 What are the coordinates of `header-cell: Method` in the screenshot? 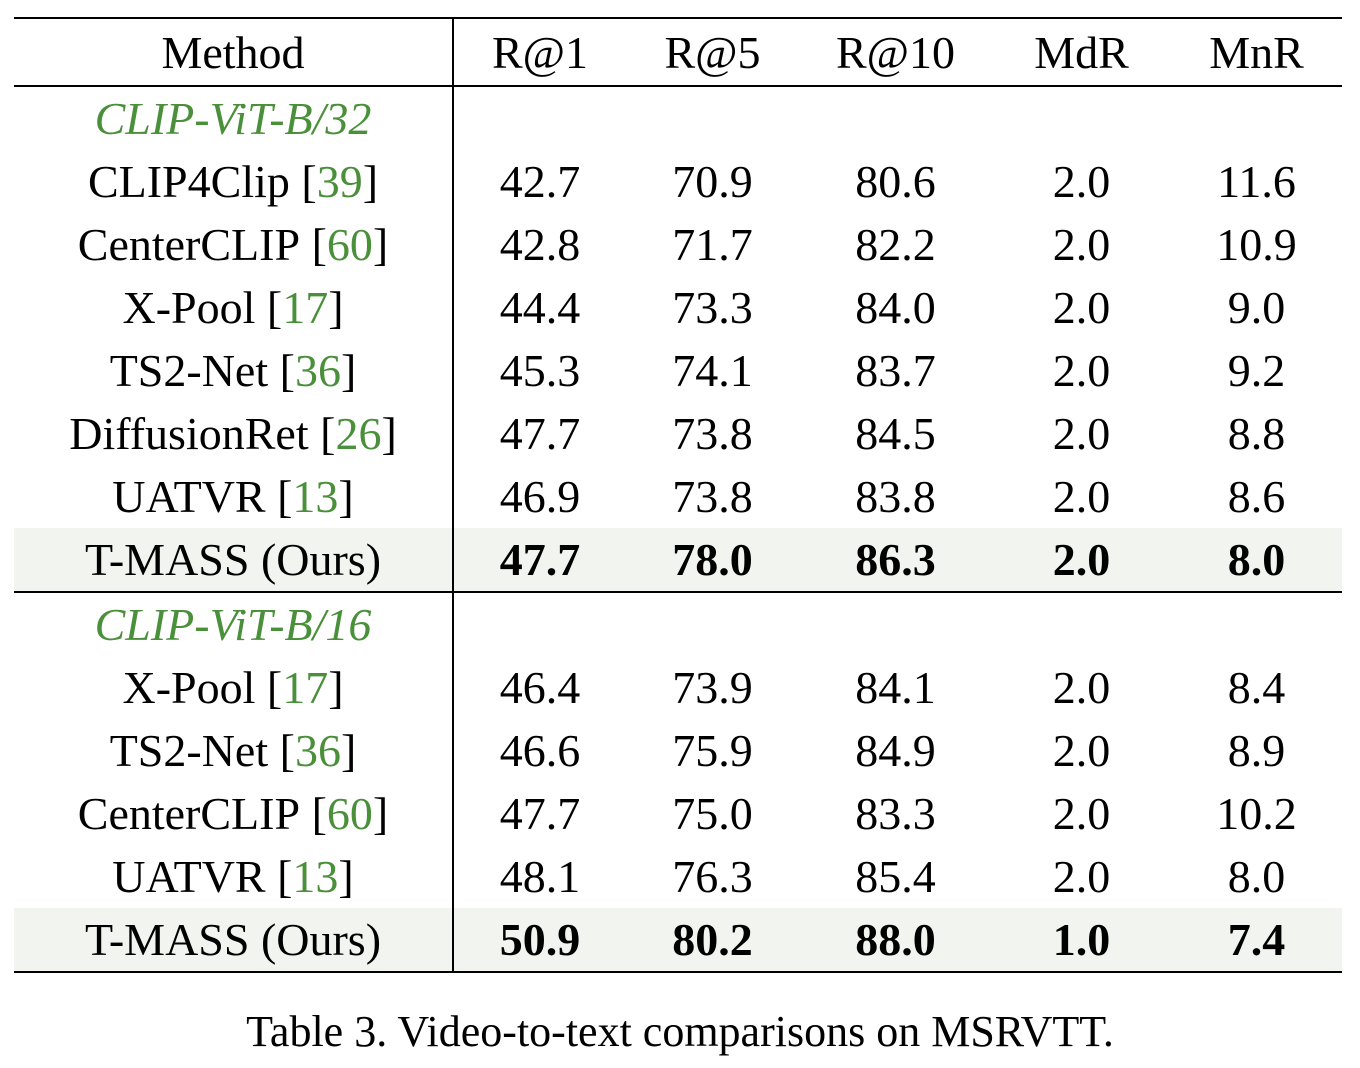 It's located at (234, 52).